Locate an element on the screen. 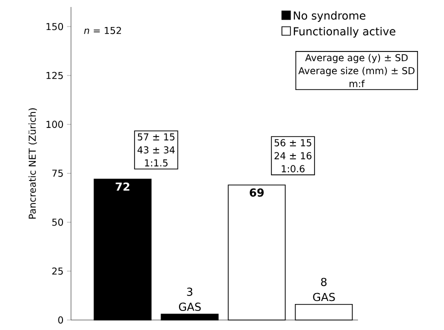 The height and width of the screenshot is (330, 444). y-tick-label: 100 is located at coordinates (54, 124).